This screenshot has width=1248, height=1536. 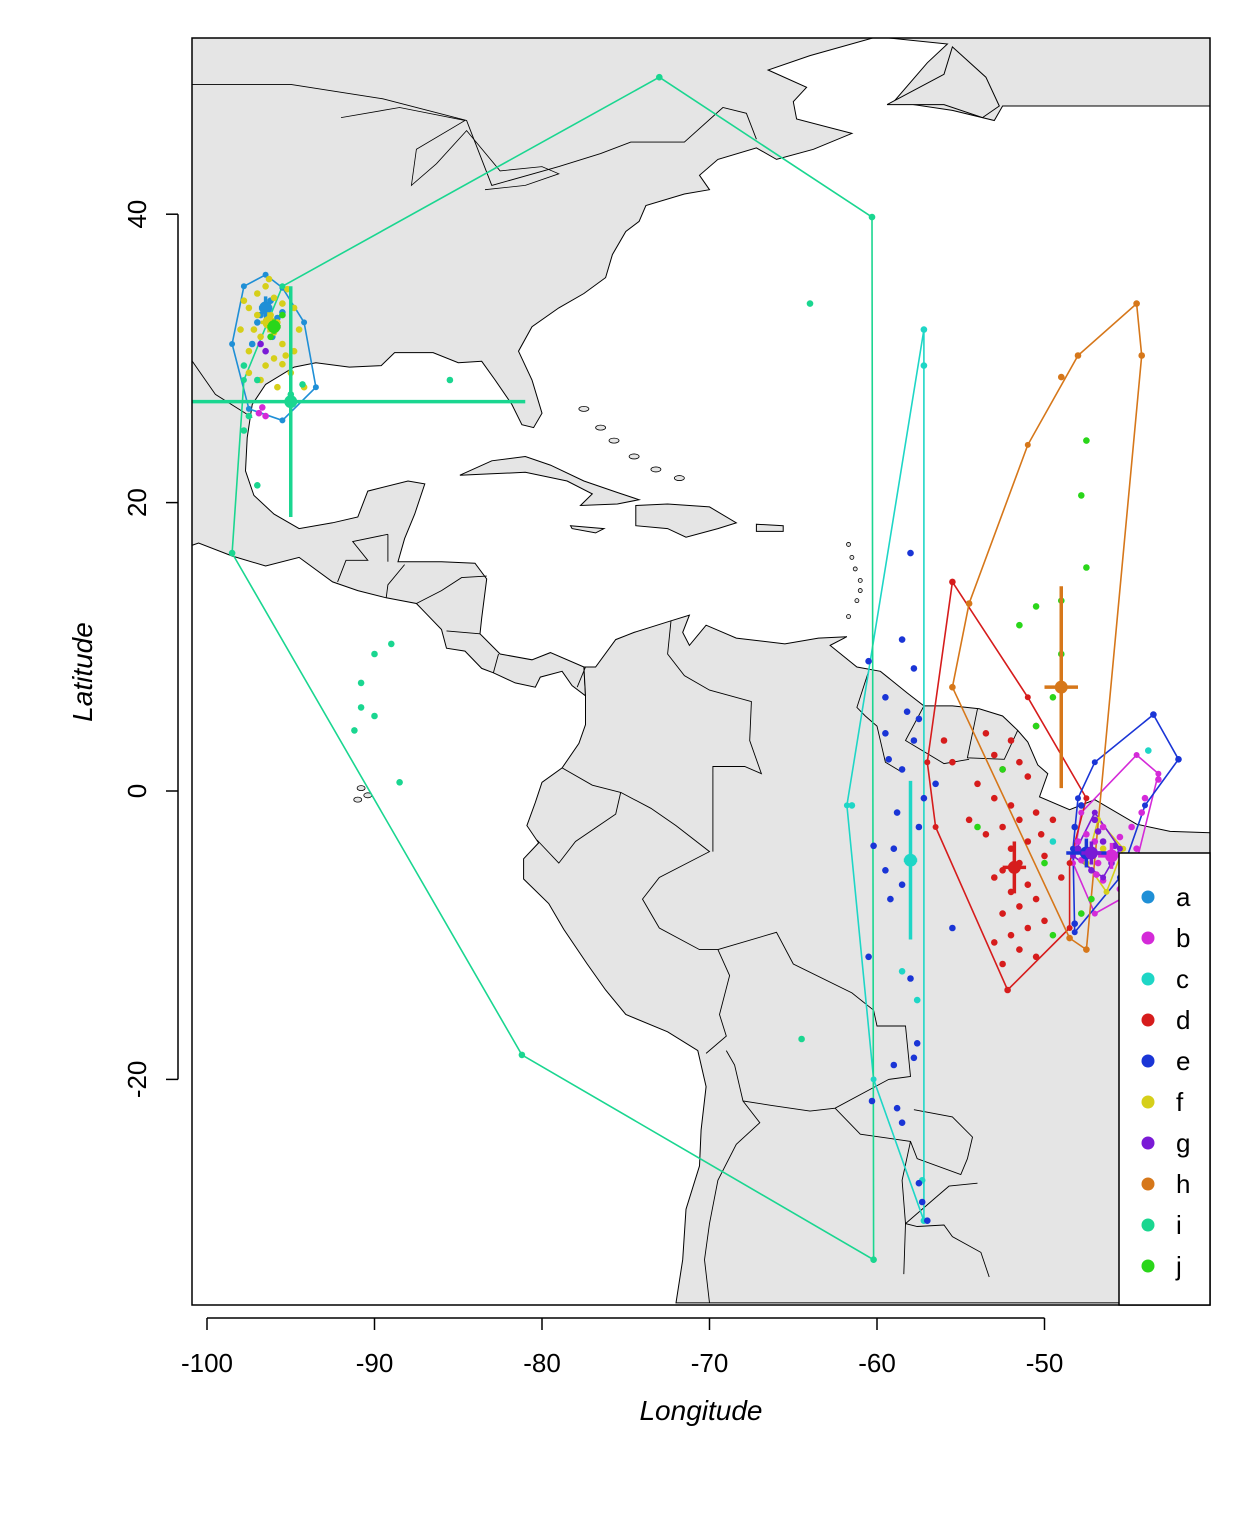 What do you see at coordinates (1091, 853) in the screenshot?
I see `centroid-g` at bounding box center [1091, 853].